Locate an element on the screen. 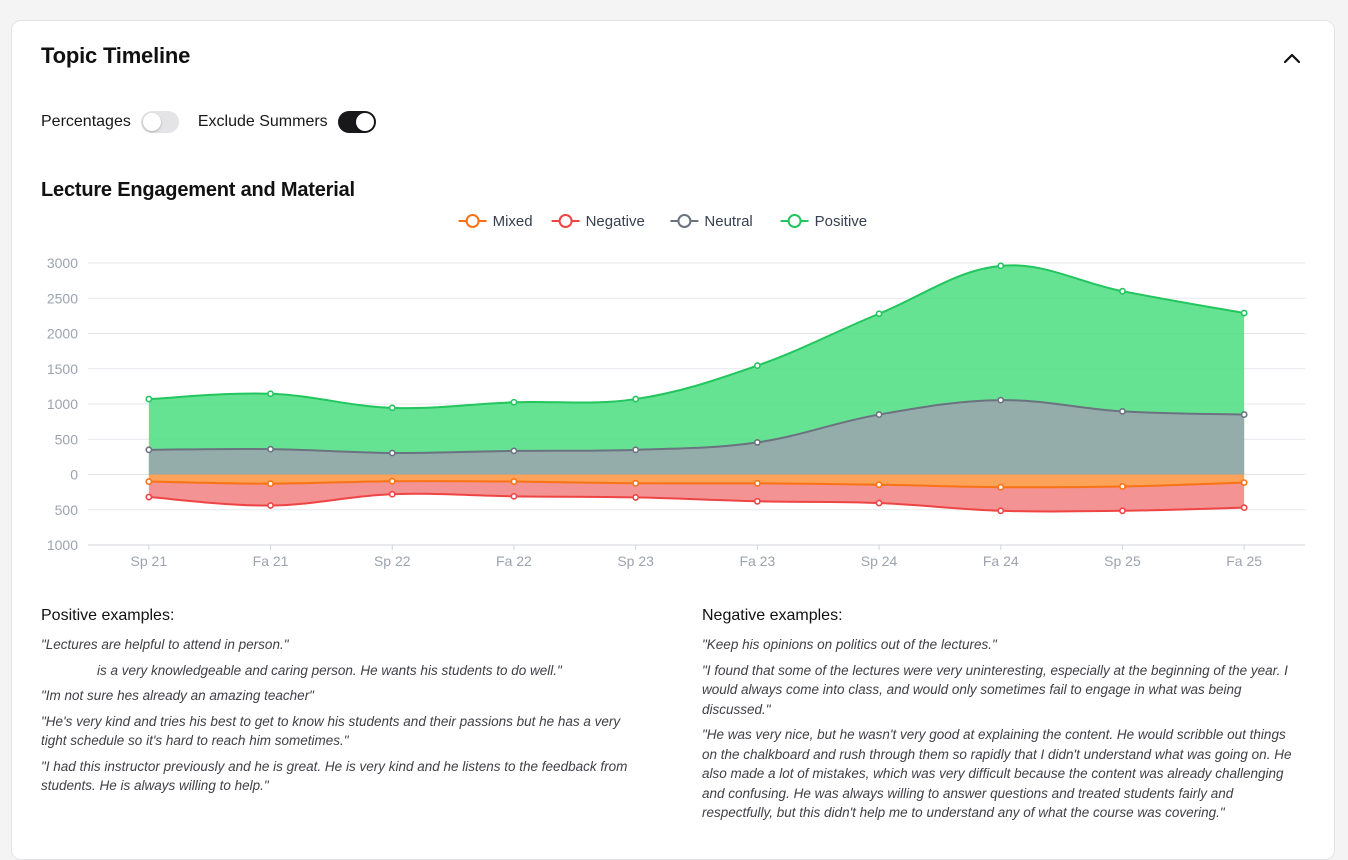 Image resolution: width=1348 pixels, height=860 pixels. series-neutral is located at coordinates (696, 435).